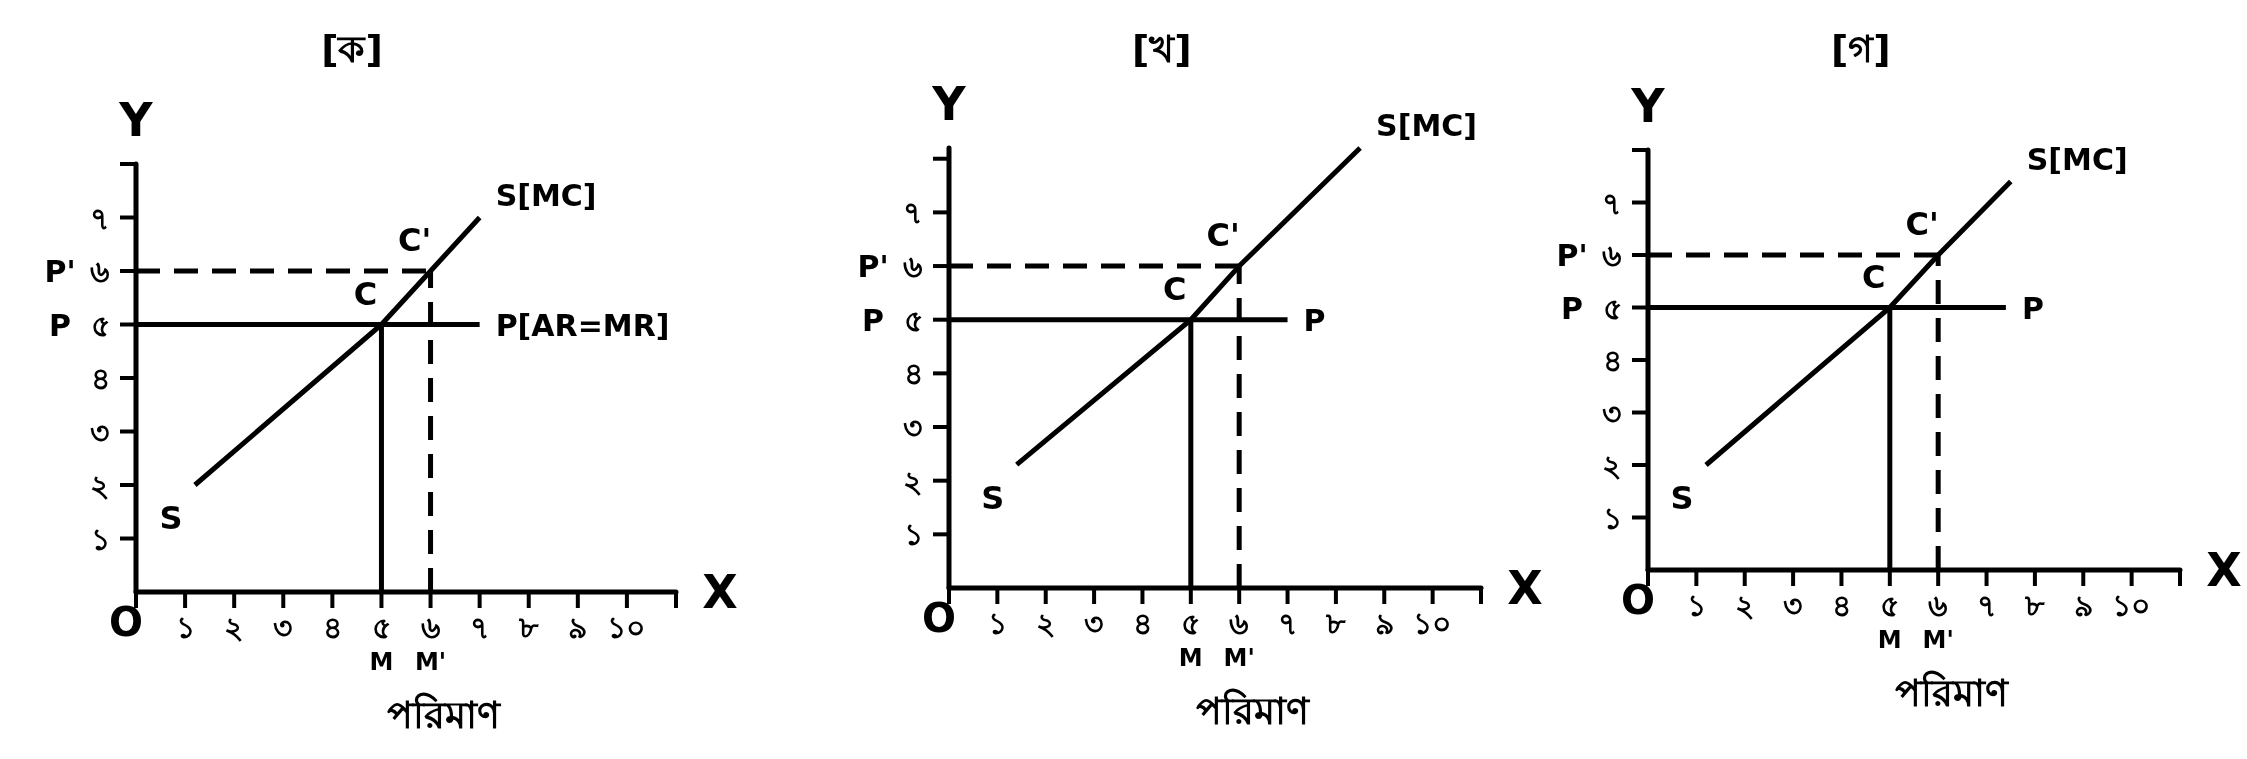 The width and height of the screenshot is (2247, 759). What do you see at coordinates (352, 49) in the screenshot?
I see `chart-title: [ক]` at bounding box center [352, 49].